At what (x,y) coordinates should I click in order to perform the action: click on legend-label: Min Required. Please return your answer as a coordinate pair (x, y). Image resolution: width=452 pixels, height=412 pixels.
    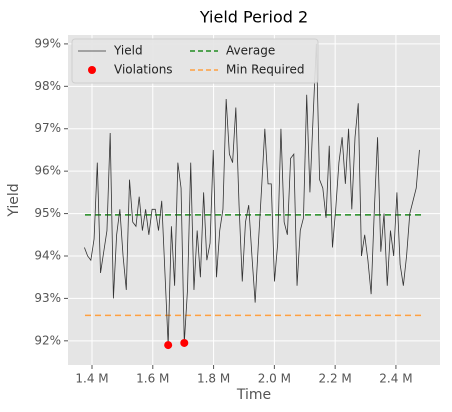
    Looking at the image, I should click on (265, 70).